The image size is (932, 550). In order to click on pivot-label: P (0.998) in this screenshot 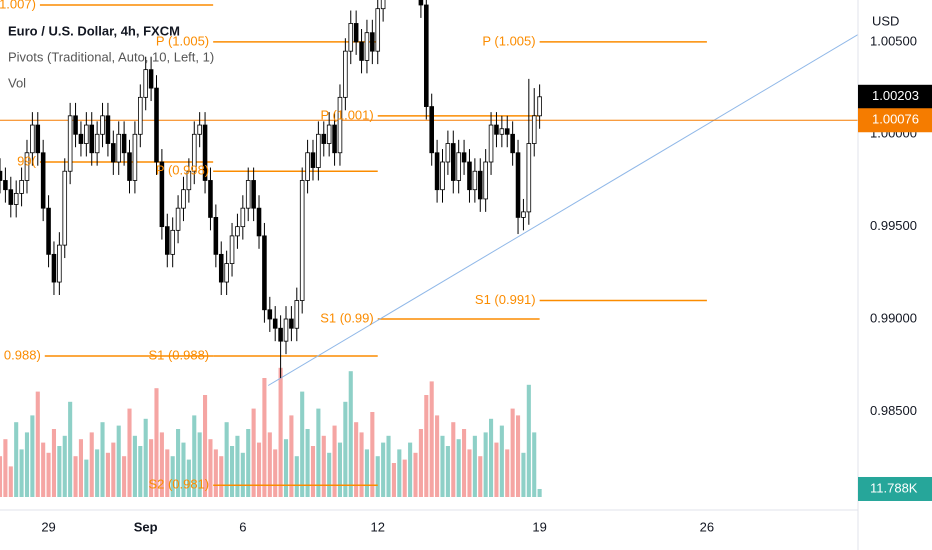, I will do `click(182, 170)`.